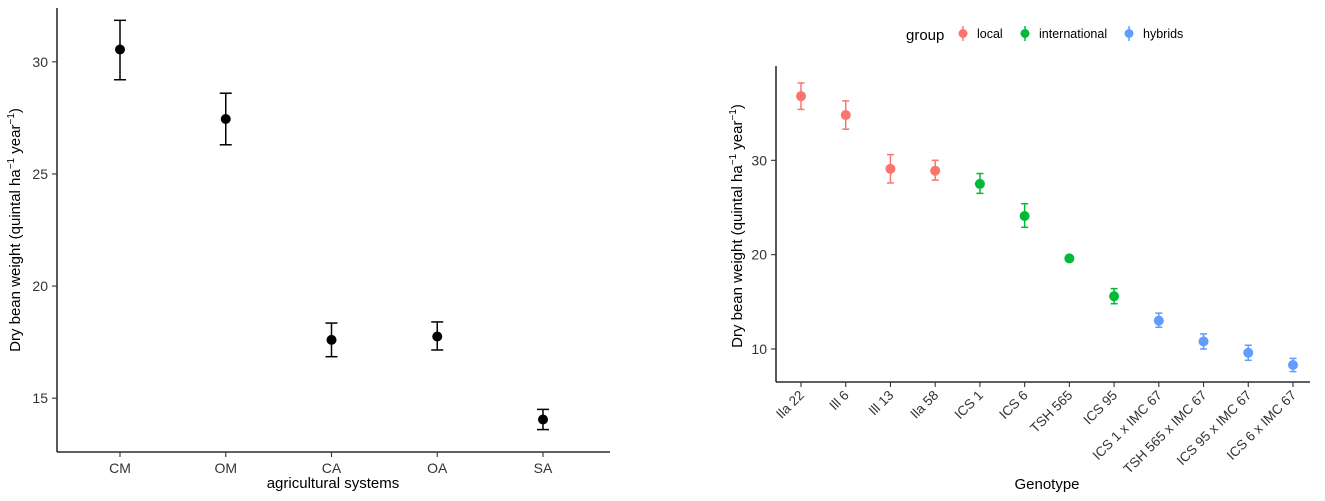 This screenshot has height=501, width=1325. Describe the element at coordinates (1073, 34) in the screenshot. I see `legend-label: international` at that location.